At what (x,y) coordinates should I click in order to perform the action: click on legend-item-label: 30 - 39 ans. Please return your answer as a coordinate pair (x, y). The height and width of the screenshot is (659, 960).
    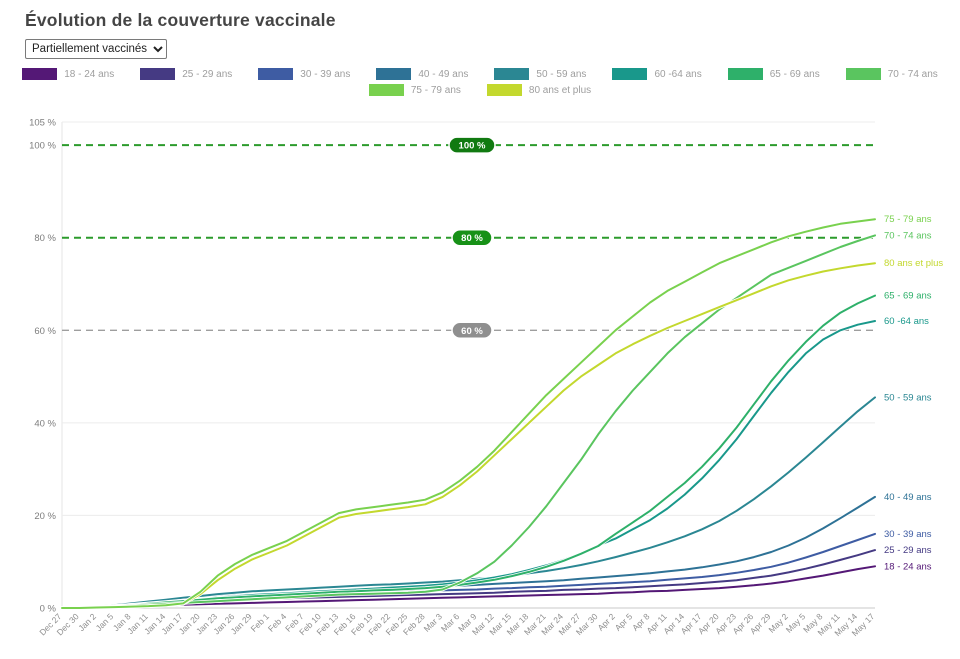
    Looking at the image, I should click on (325, 74).